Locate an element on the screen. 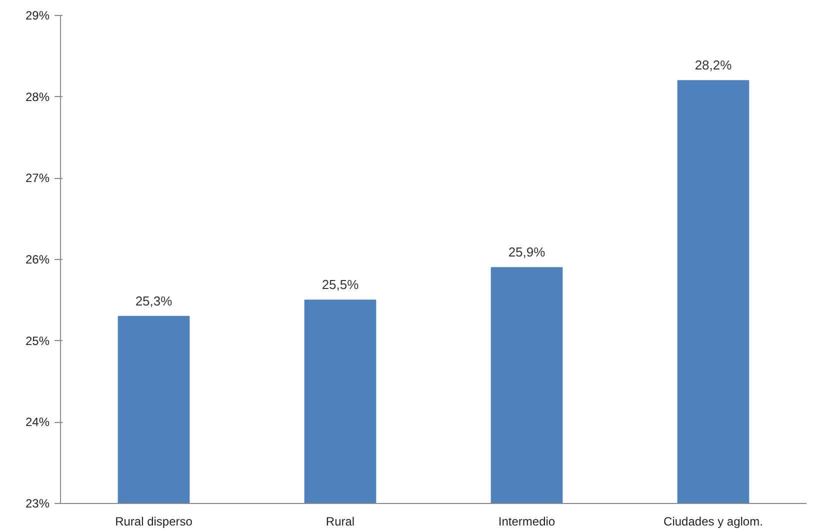  y-tick-label: 25% is located at coordinates (37, 341).